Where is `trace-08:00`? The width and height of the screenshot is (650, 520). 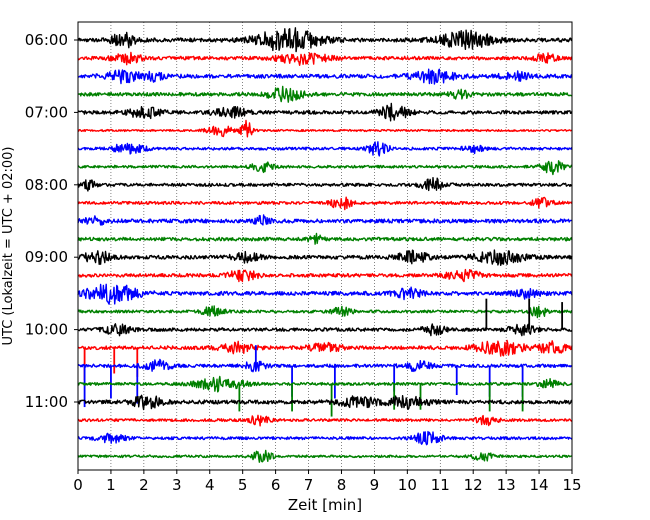
trace-08:00 is located at coordinates (325, 184).